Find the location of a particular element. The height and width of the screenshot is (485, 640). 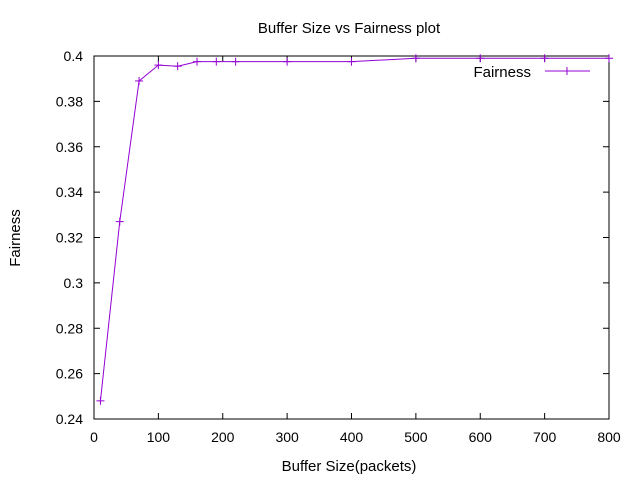

x-tick-label: 100 is located at coordinates (159, 437).